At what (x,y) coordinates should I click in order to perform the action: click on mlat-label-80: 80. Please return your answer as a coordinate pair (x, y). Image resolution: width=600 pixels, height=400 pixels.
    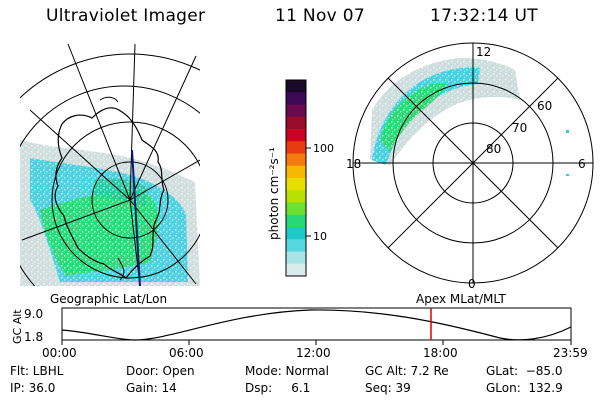
    Looking at the image, I should click on (493, 149).